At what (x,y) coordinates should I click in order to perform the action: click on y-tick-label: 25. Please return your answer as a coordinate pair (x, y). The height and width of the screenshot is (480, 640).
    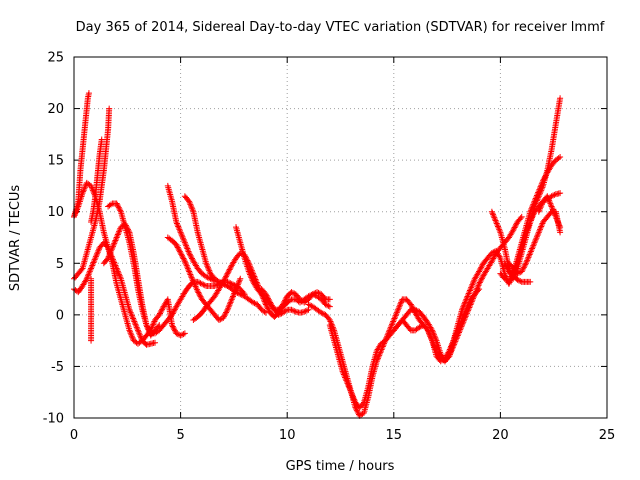
    Looking at the image, I should click on (55, 58).